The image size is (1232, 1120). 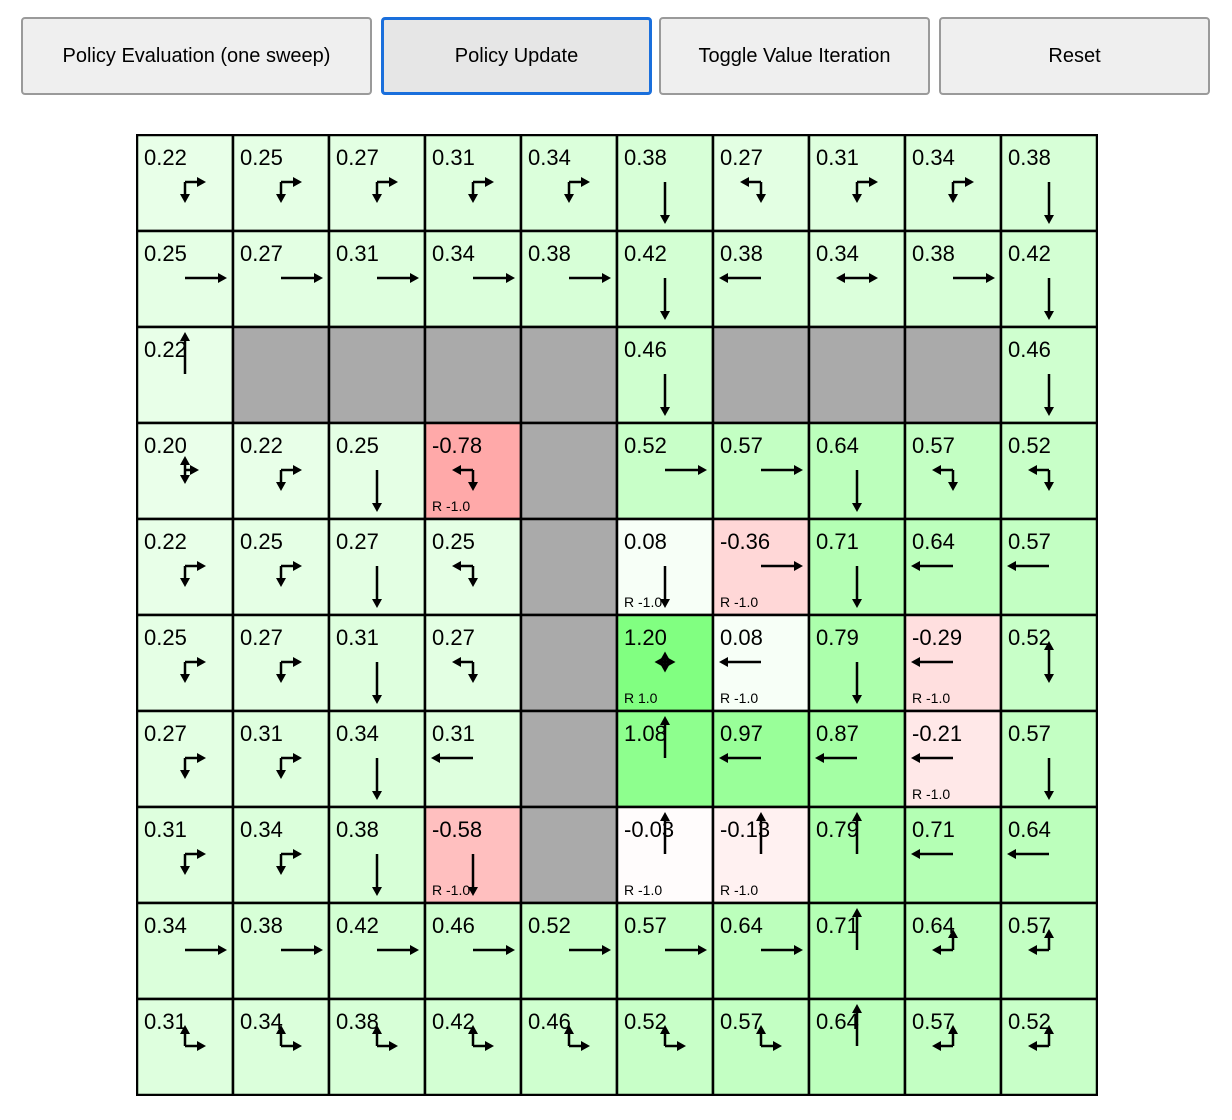 I want to click on grid-cell: 1.20 R 1.0, so click(x=665, y=663).